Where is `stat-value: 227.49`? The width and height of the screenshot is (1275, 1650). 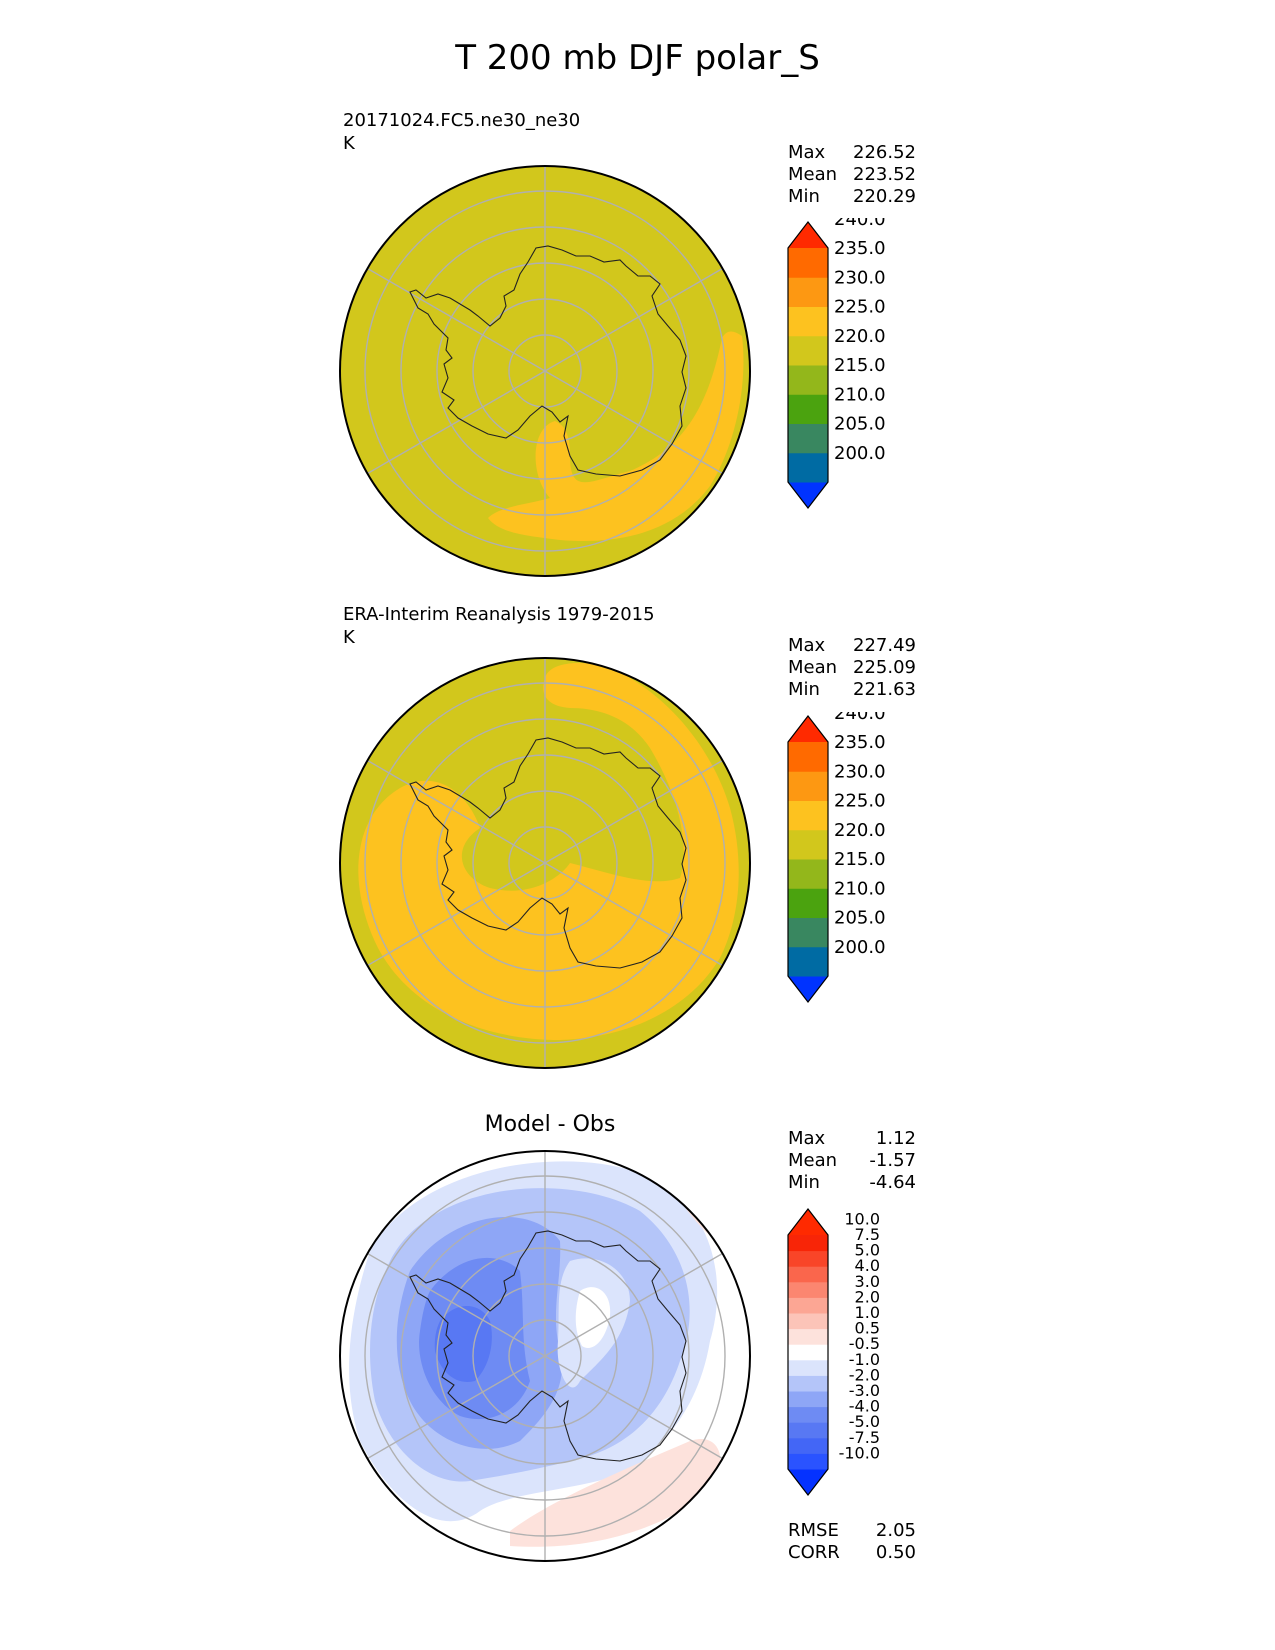 stat-value: 227.49 is located at coordinates (884, 645).